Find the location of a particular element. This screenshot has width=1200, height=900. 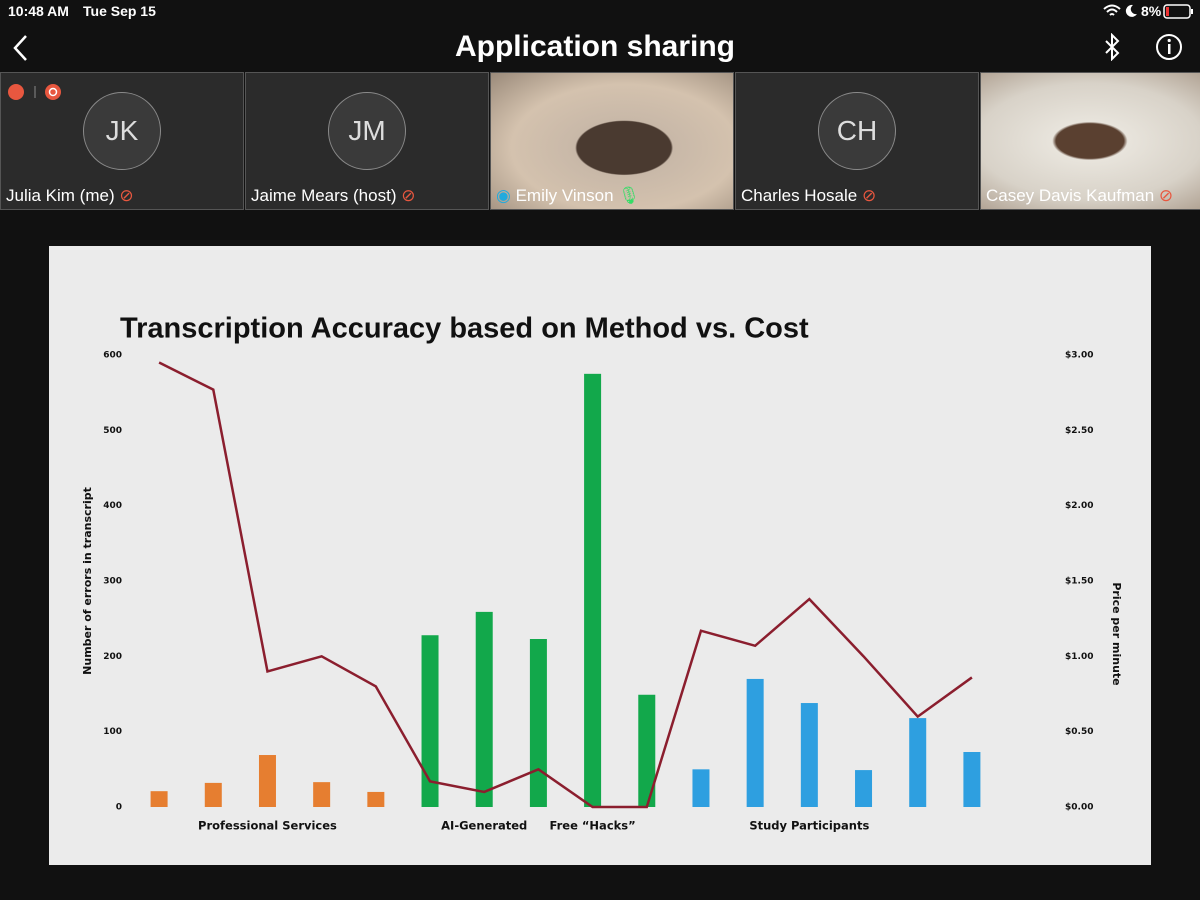

y2-tick-label: $2.50 is located at coordinates (1079, 431).